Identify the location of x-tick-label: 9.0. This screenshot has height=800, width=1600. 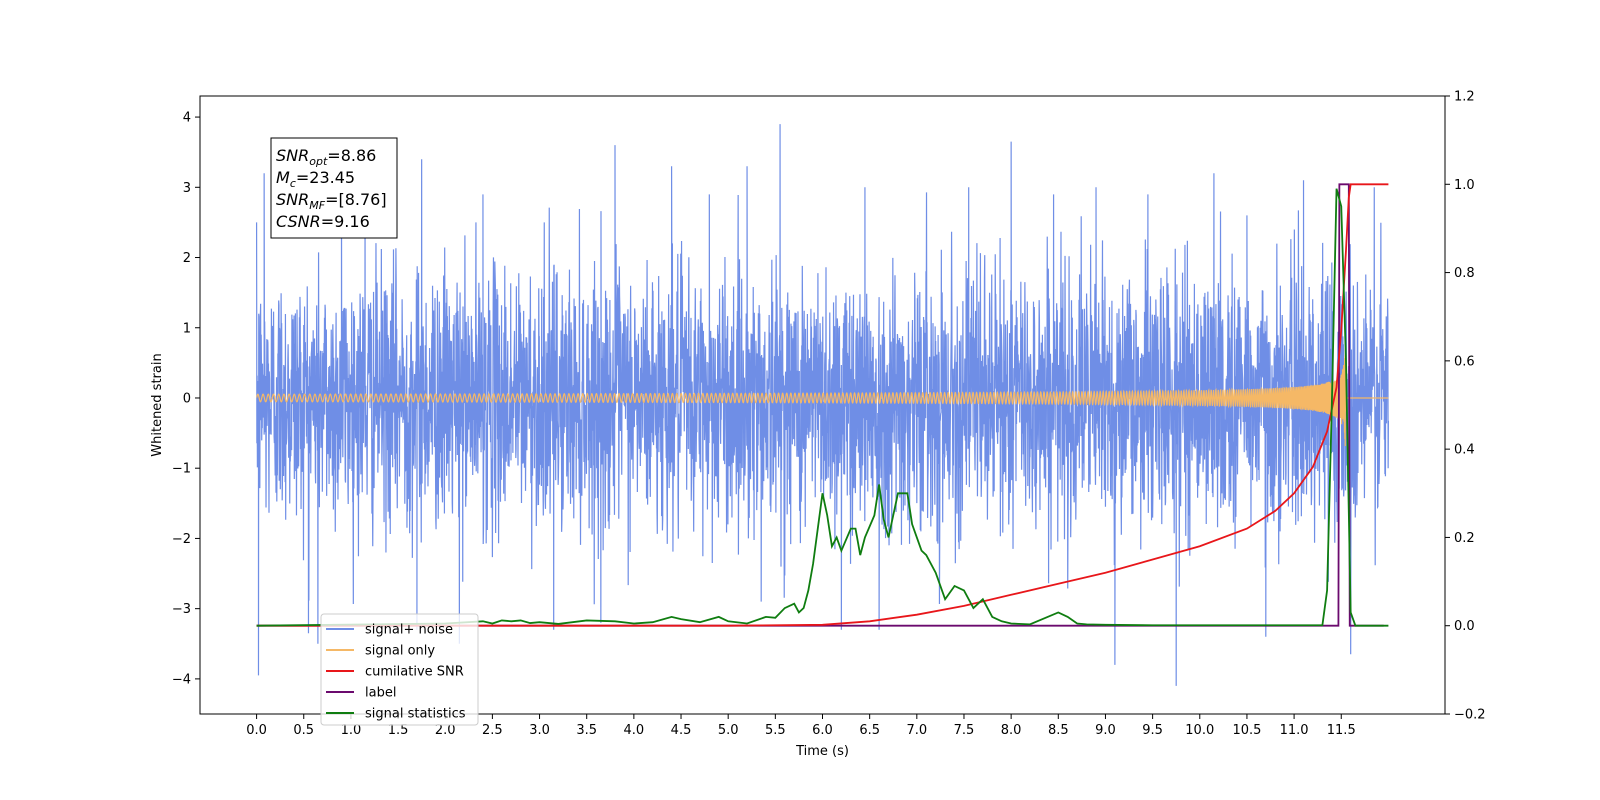
(1105, 730).